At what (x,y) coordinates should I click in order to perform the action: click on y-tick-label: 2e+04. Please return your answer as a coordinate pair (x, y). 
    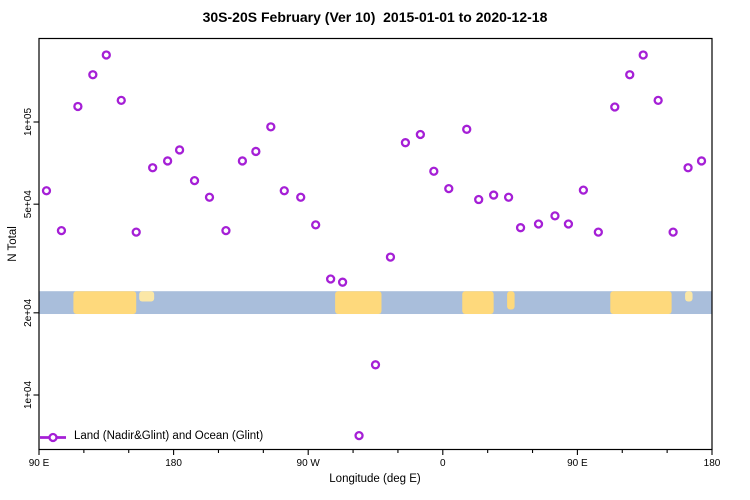
    Looking at the image, I should click on (28, 312).